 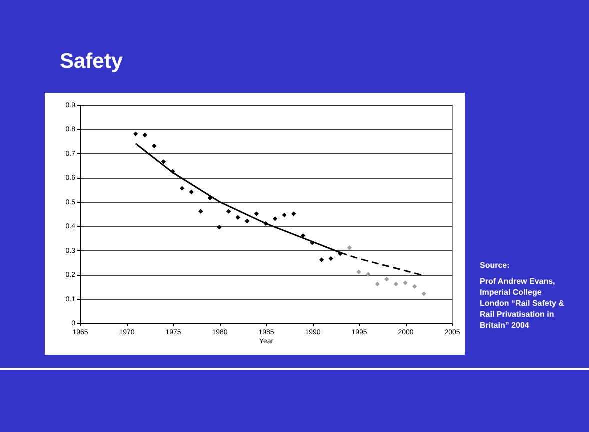 I want to click on source-note: Source:, so click(x=495, y=265).